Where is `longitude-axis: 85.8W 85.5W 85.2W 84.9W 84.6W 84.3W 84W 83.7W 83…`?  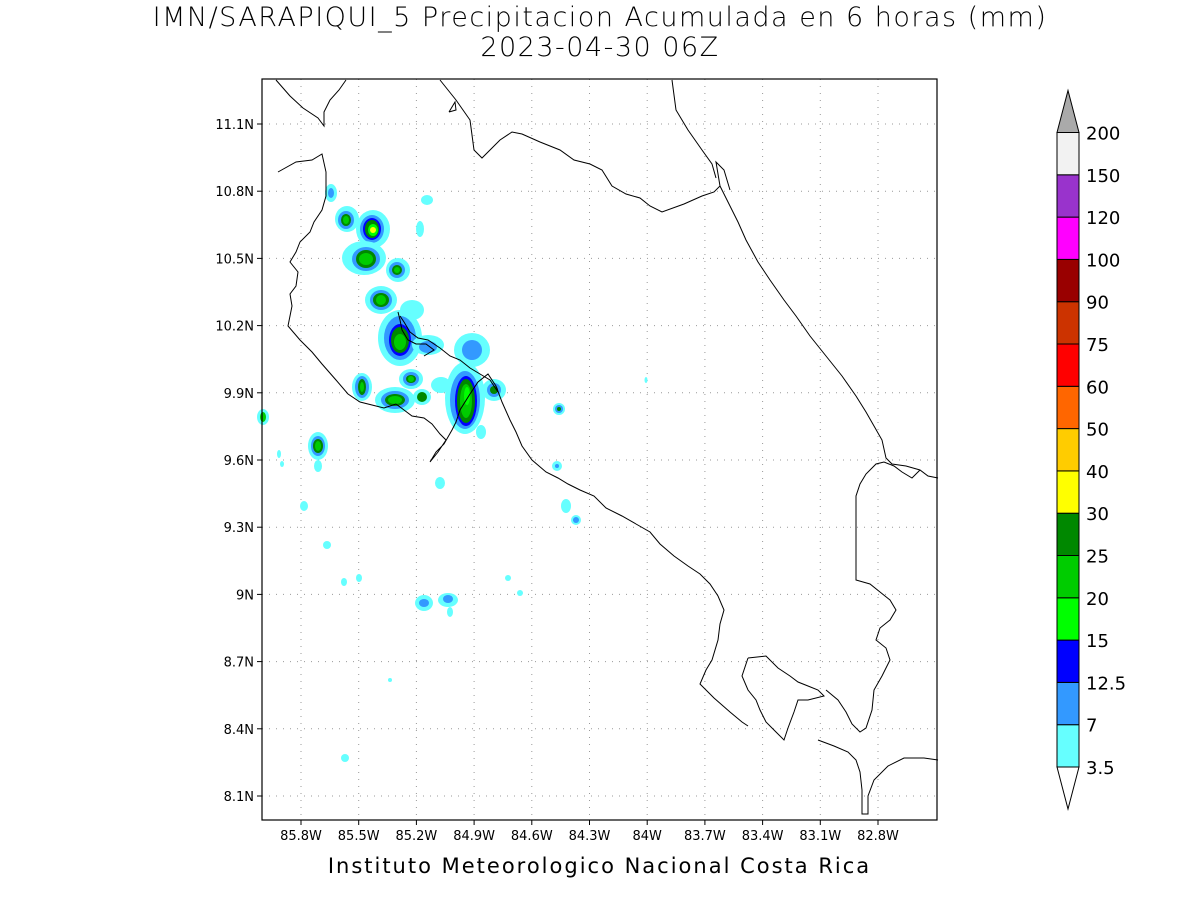 longitude-axis: 85.8W 85.5W 85.2W 84.9W 84.6W 84.3W 84W 83.7W 83… is located at coordinates (589, 832).